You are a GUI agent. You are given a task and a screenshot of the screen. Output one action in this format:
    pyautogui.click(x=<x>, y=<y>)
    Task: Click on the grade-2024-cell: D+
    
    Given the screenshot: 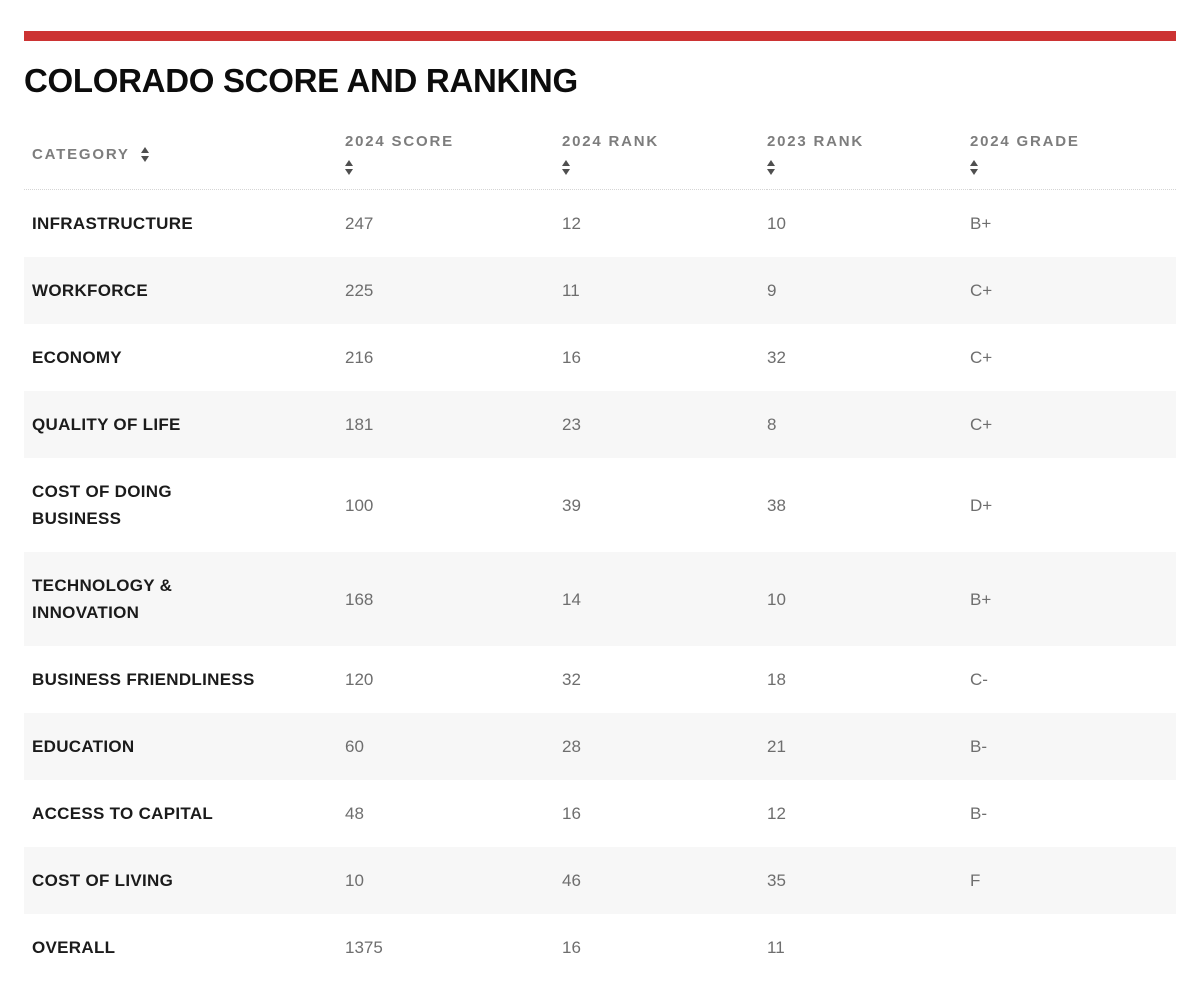 What is the action you would take?
    pyautogui.click(x=981, y=505)
    